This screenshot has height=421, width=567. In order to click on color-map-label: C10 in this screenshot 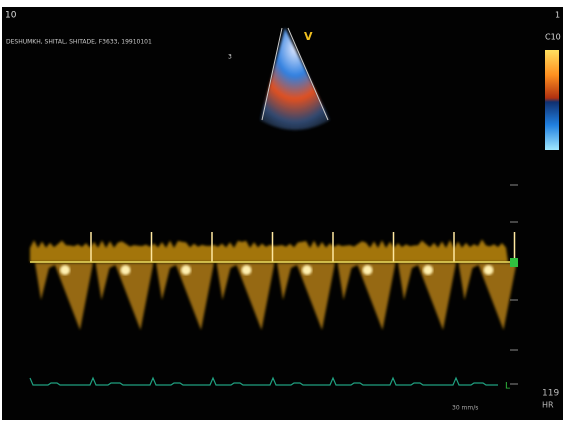, I will do `click(553, 37)`.